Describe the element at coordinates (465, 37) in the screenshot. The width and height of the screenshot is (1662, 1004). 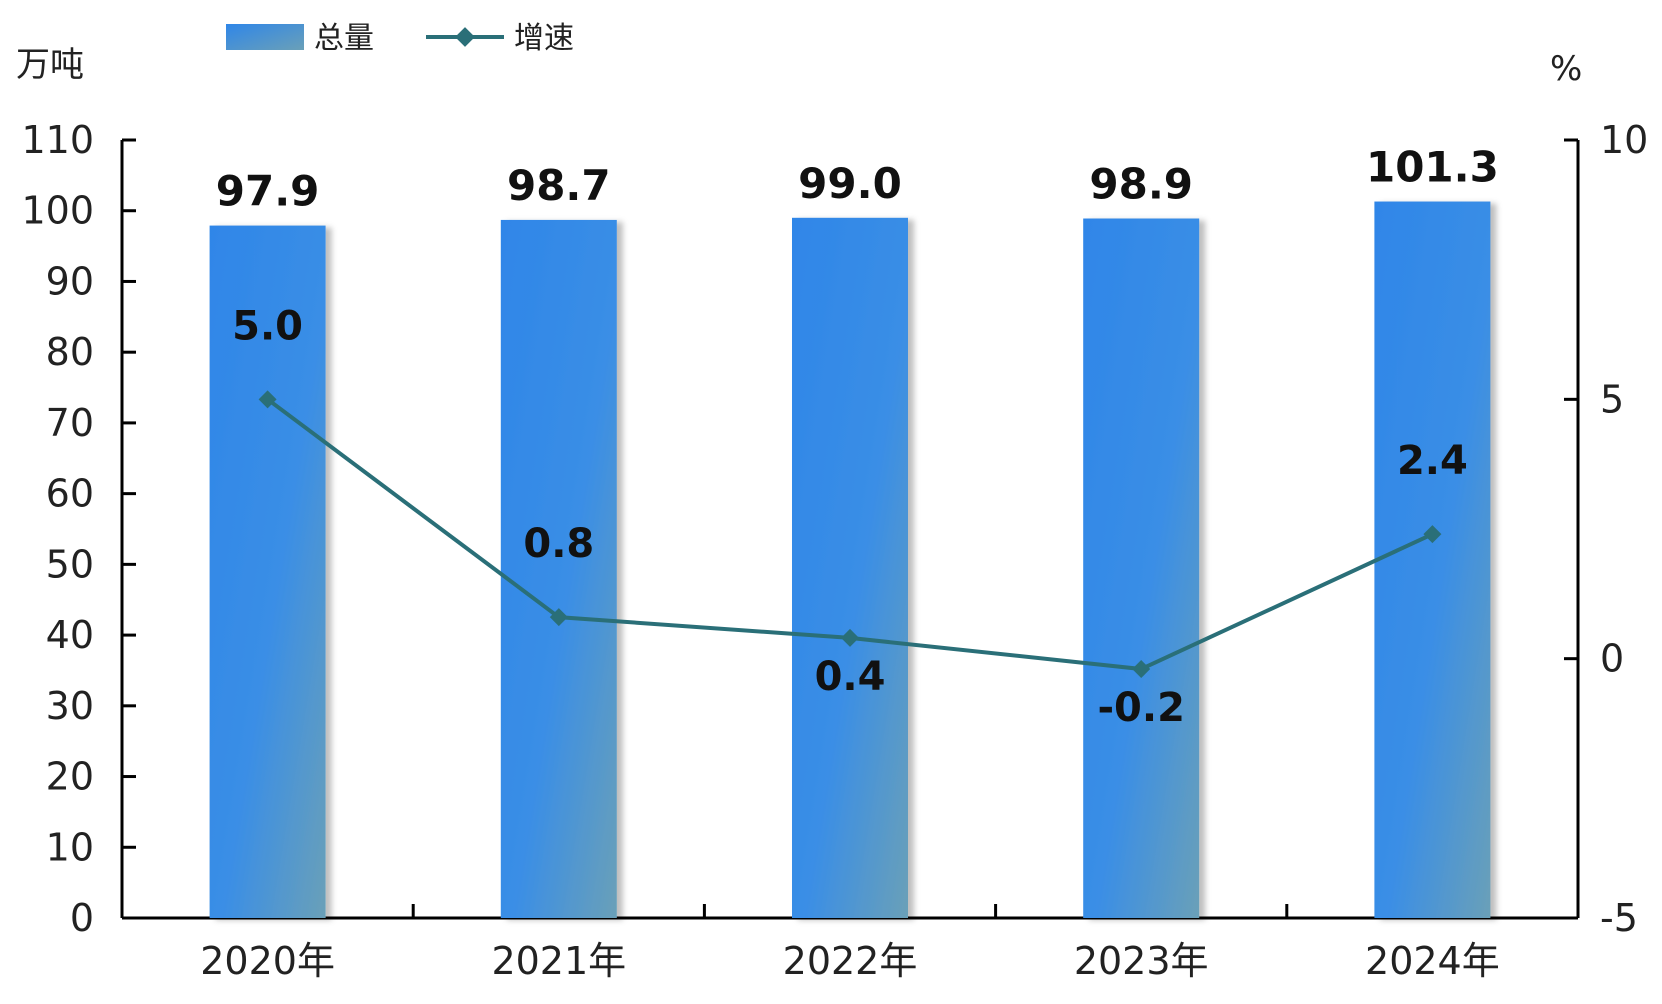
I see `legend-marker-growth` at that location.